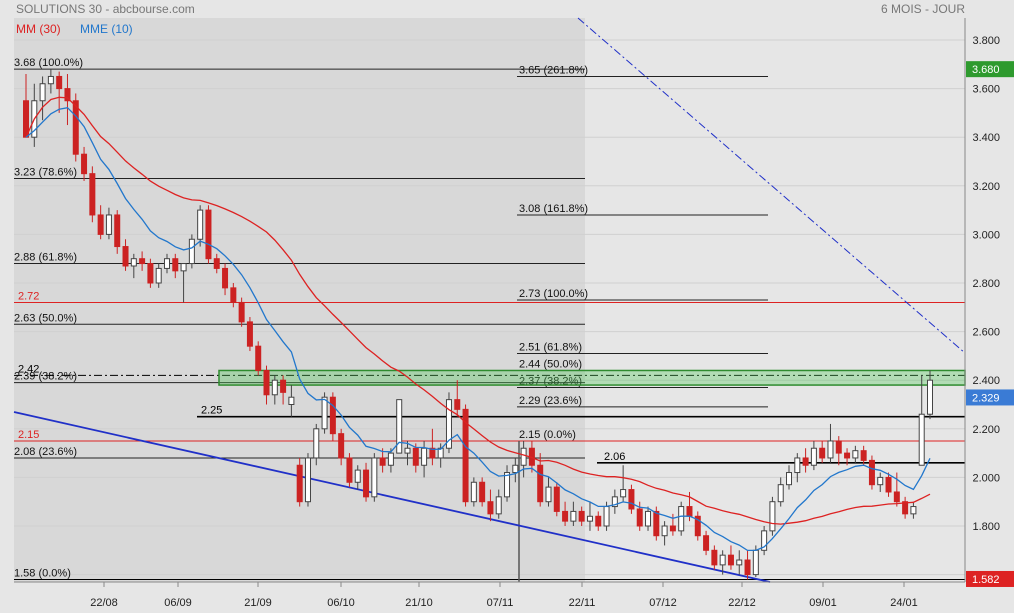 This screenshot has width=1014, height=613. I want to click on y-tick-label: 2.000, so click(986, 478).